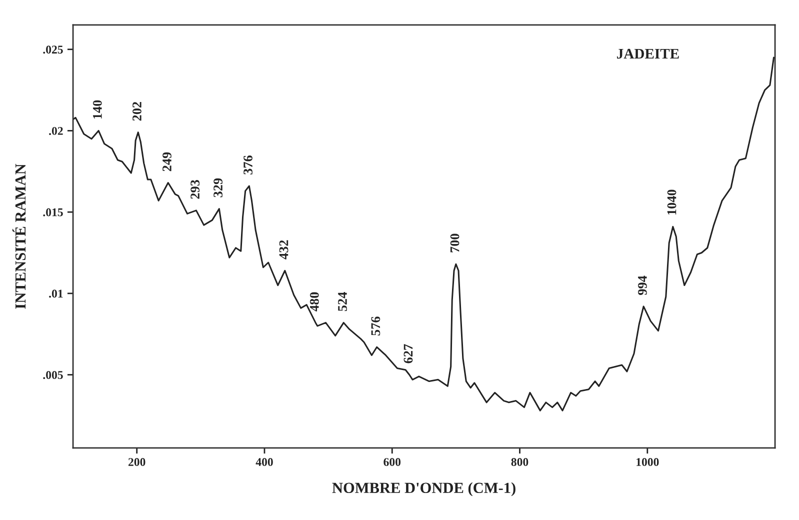 The height and width of the screenshot is (520, 799). I want to click on annotation: 293, so click(195, 189).